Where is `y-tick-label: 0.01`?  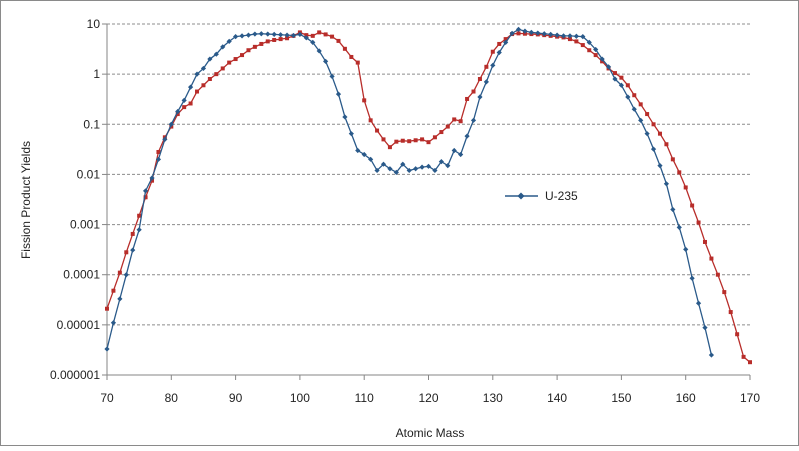
y-tick-label: 0.01 is located at coordinates (89, 174).